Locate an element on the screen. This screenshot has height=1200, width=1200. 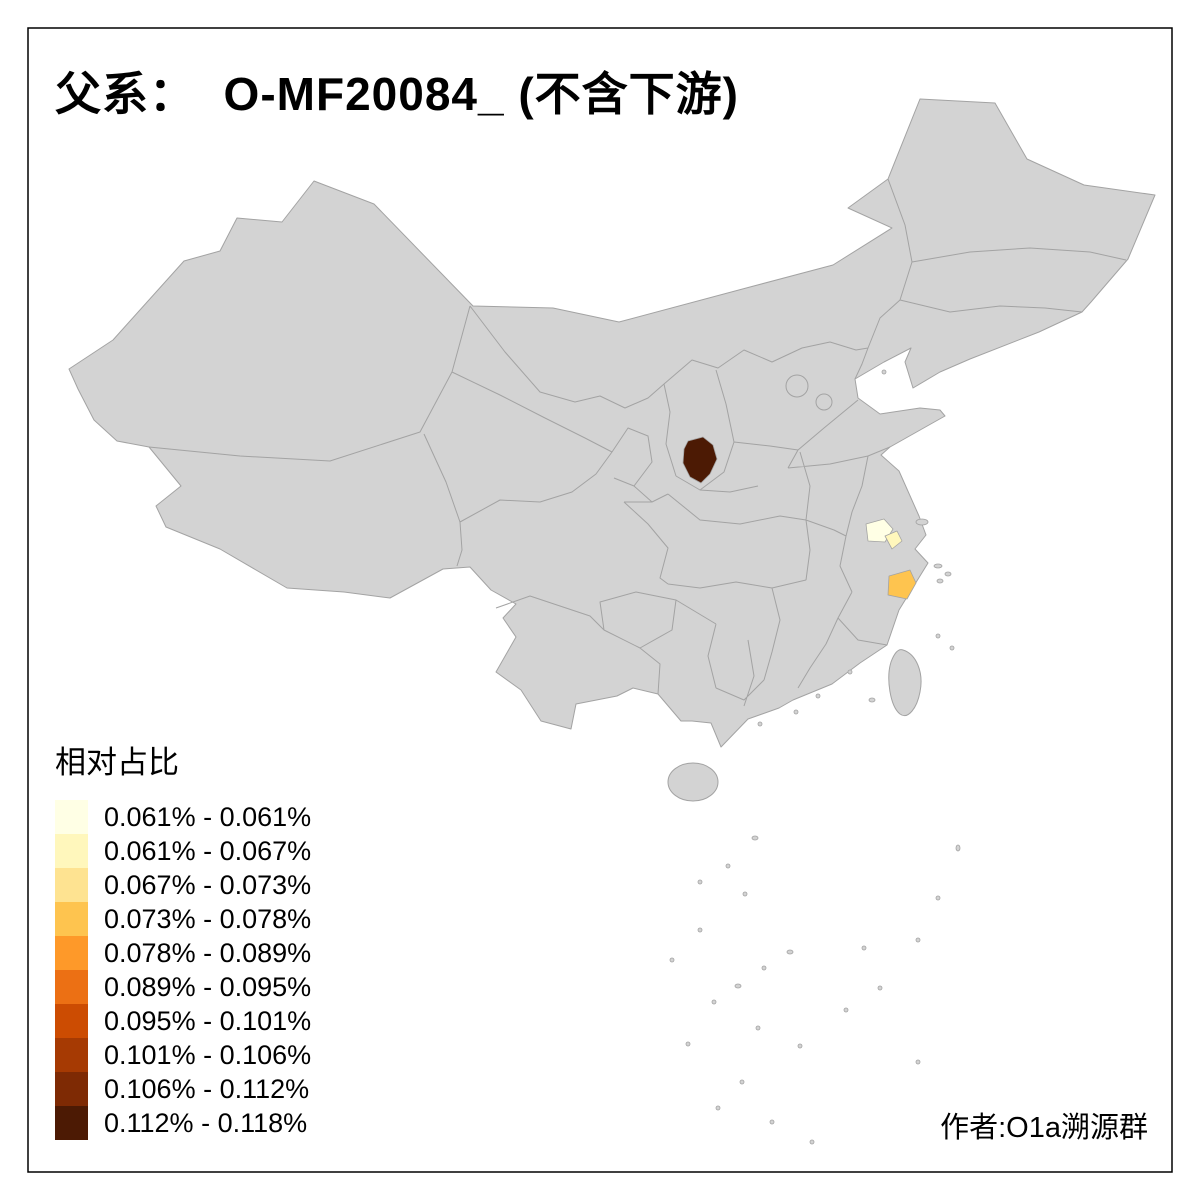
legend-row: 0.067% - 0.073% is located at coordinates (183, 885).